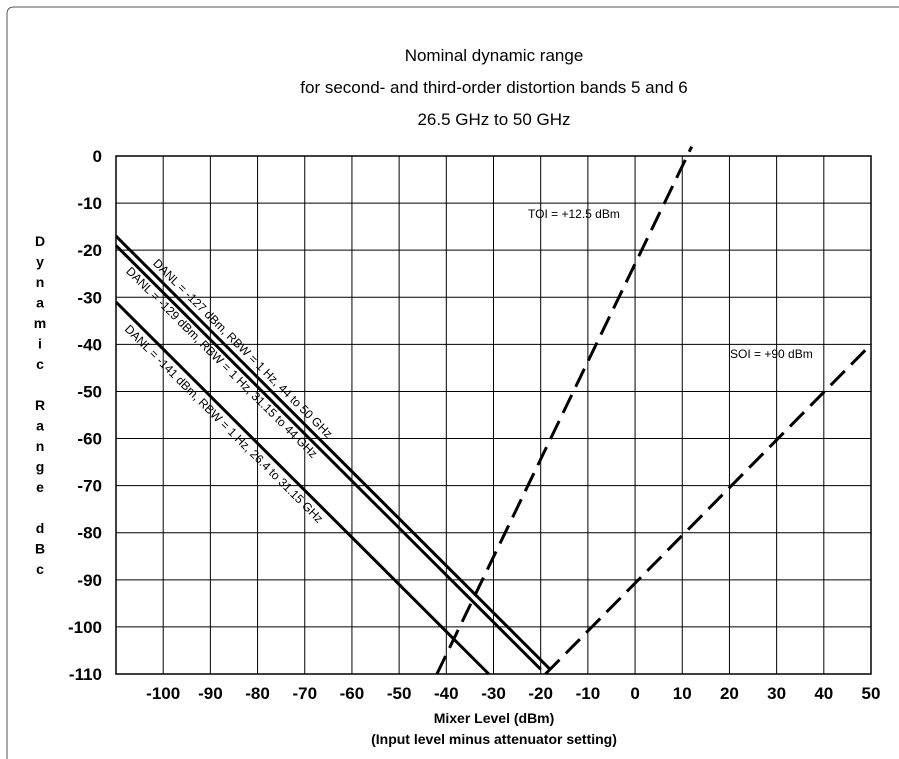 The width and height of the screenshot is (899, 759). I want to click on y-tick-label-1: -10, so click(89, 203).